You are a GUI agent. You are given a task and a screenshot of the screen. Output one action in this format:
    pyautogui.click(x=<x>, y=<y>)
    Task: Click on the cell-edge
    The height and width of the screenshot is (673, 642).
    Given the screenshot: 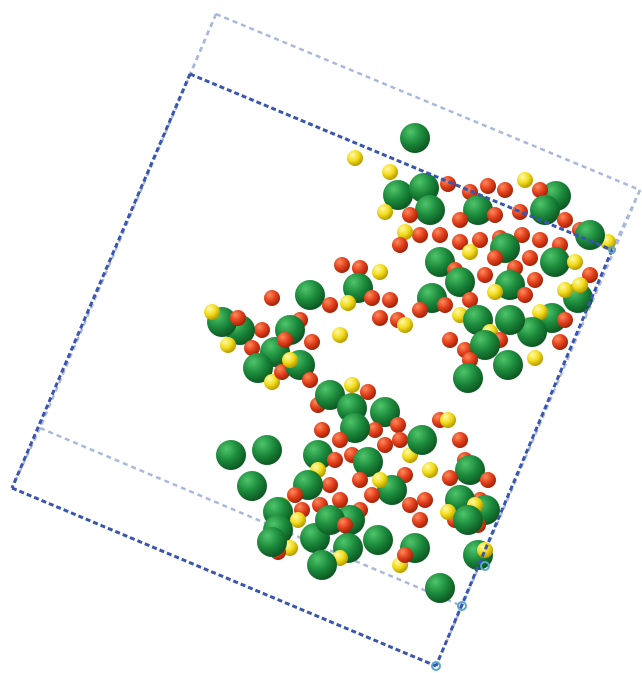 What is the action you would take?
    pyautogui.click(x=26, y=458)
    